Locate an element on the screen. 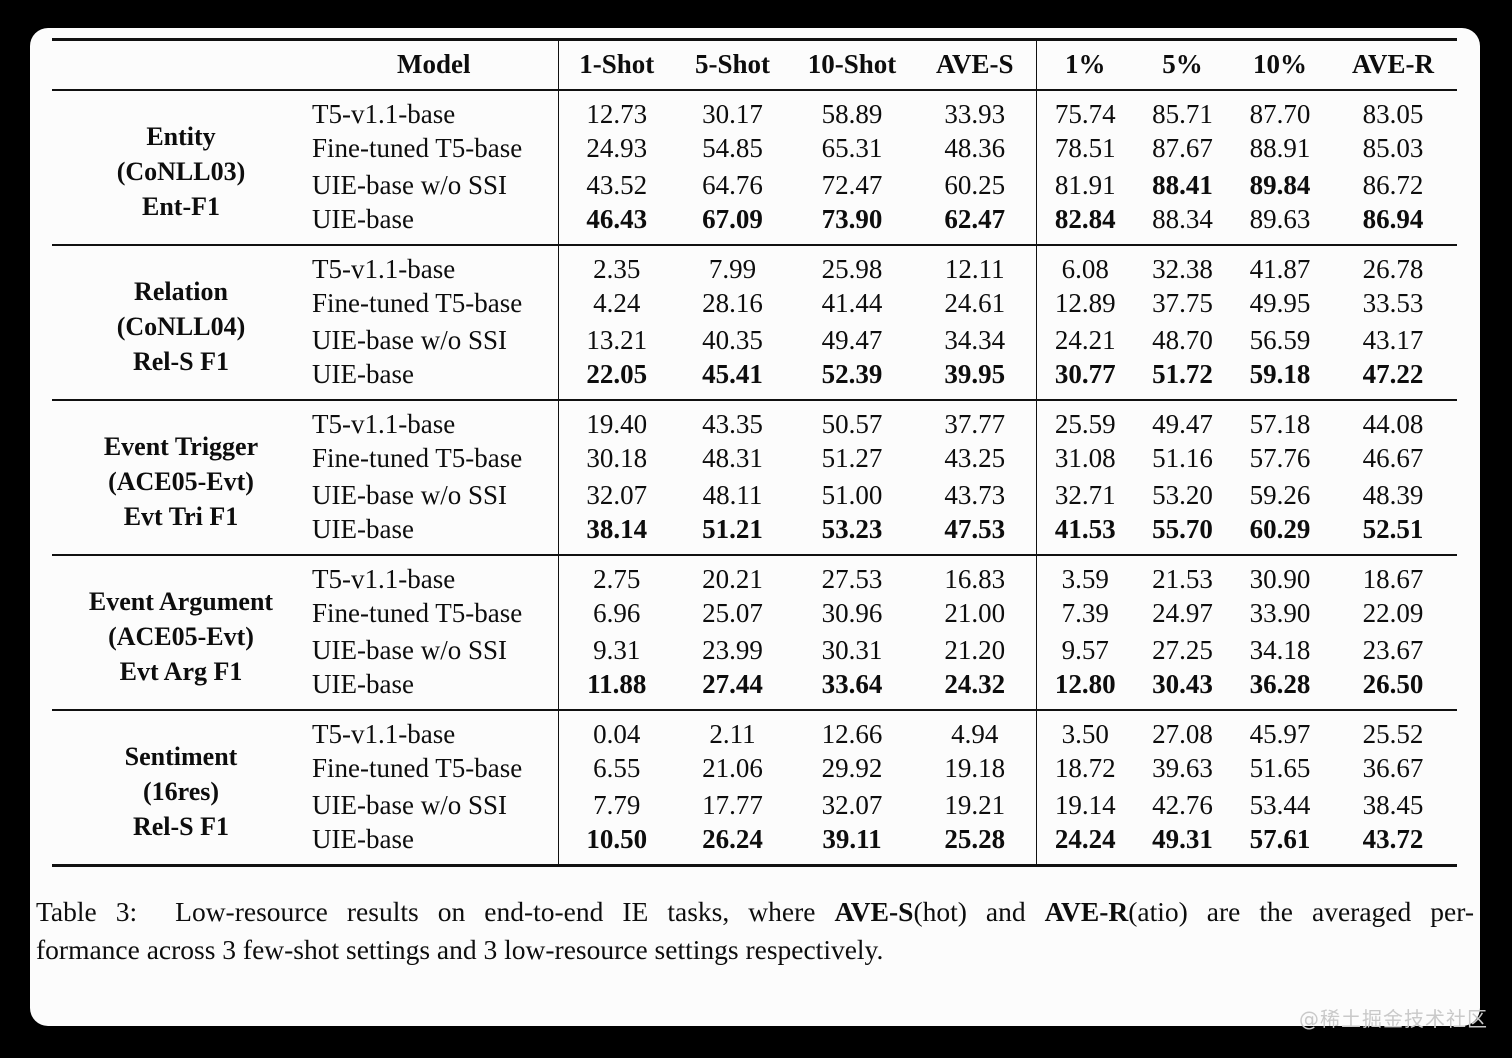 Image resolution: width=1512 pixels, height=1058 pixels. value-cell: 36.67 is located at coordinates (1393, 767).